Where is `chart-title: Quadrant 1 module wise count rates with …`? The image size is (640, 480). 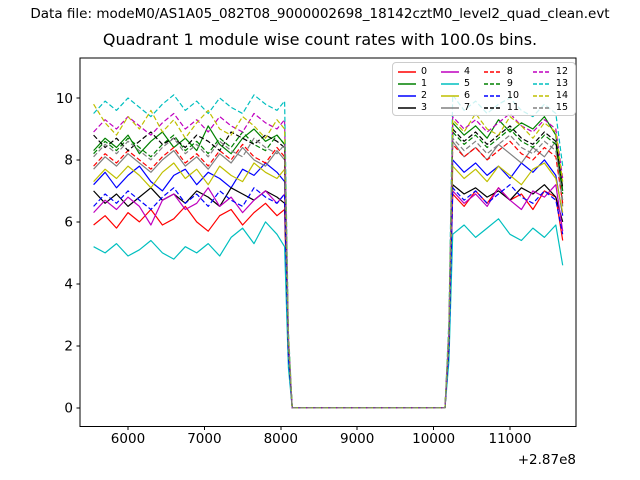 chart-title: Quadrant 1 module wise count rates with … is located at coordinates (320, 39).